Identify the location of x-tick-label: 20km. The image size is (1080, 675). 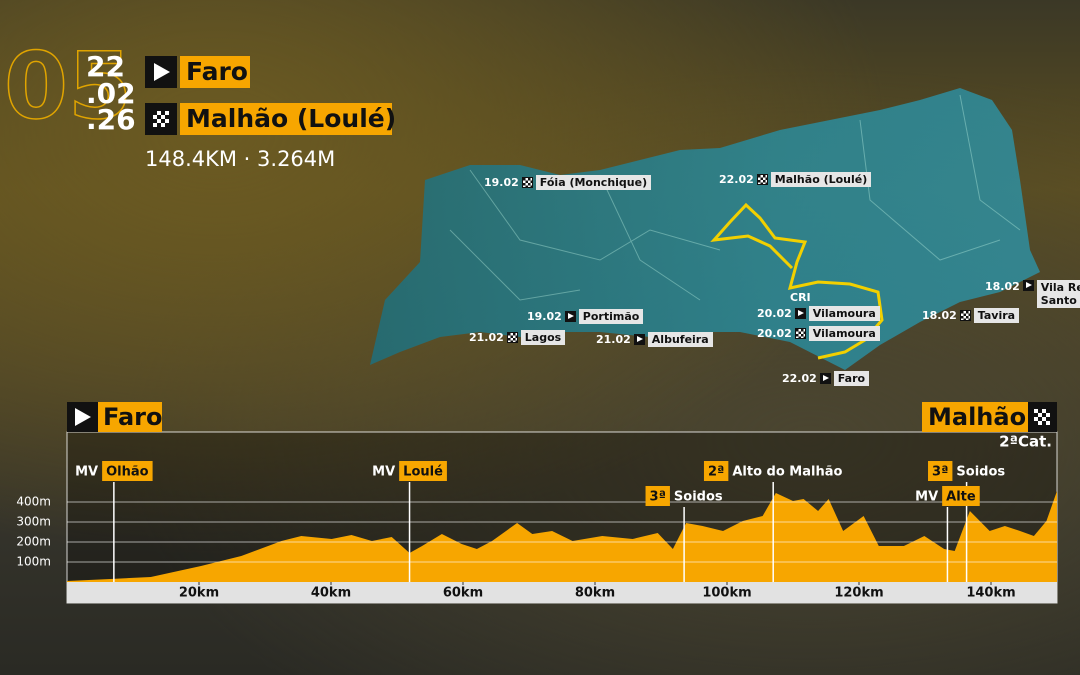
(199, 593).